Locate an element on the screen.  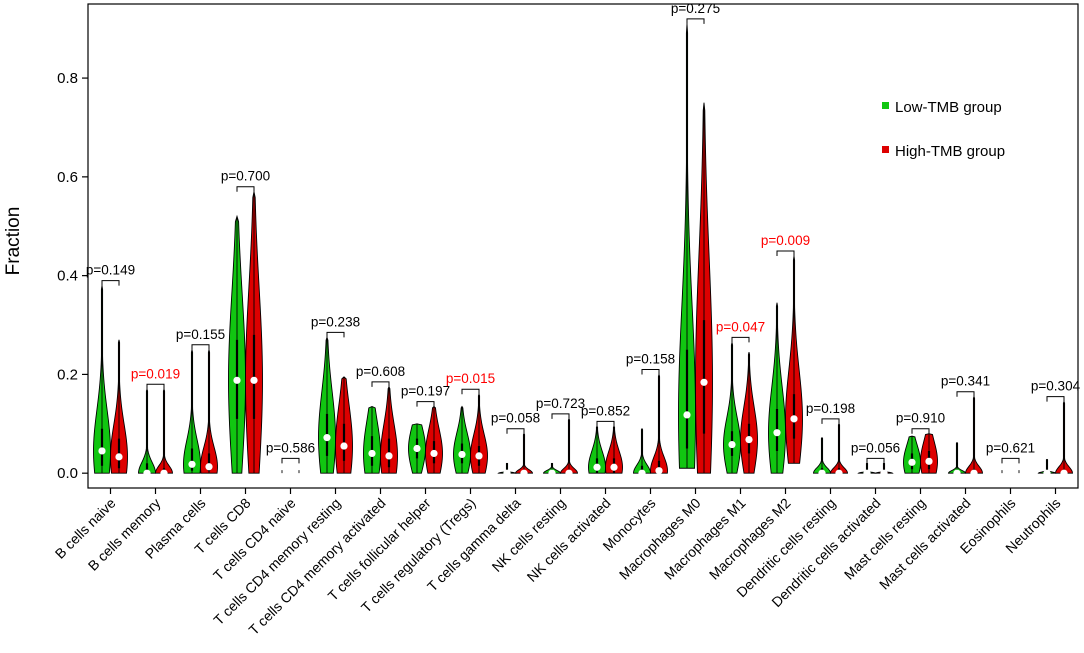
violin-median-high-t-cells-cd4-memory-resting is located at coordinates (344, 446).